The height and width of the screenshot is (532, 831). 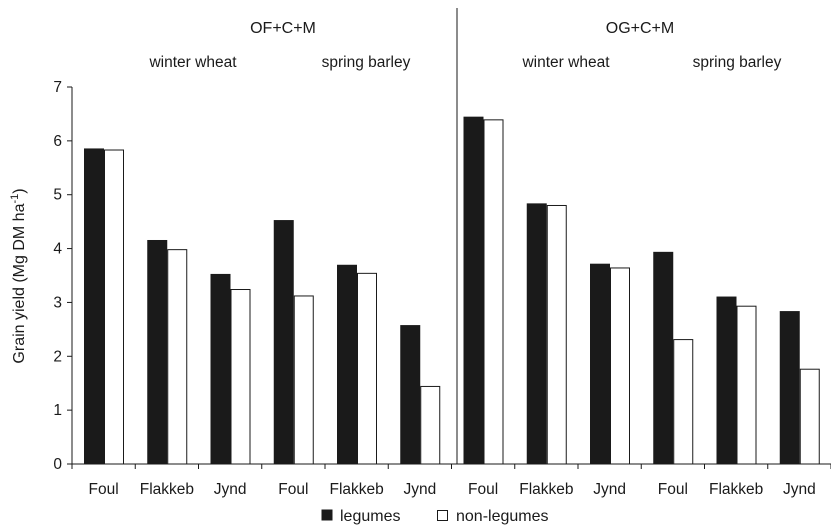 I want to click on subgroup-label-of-winter-wheat: winter wheat, so click(x=192, y=62).